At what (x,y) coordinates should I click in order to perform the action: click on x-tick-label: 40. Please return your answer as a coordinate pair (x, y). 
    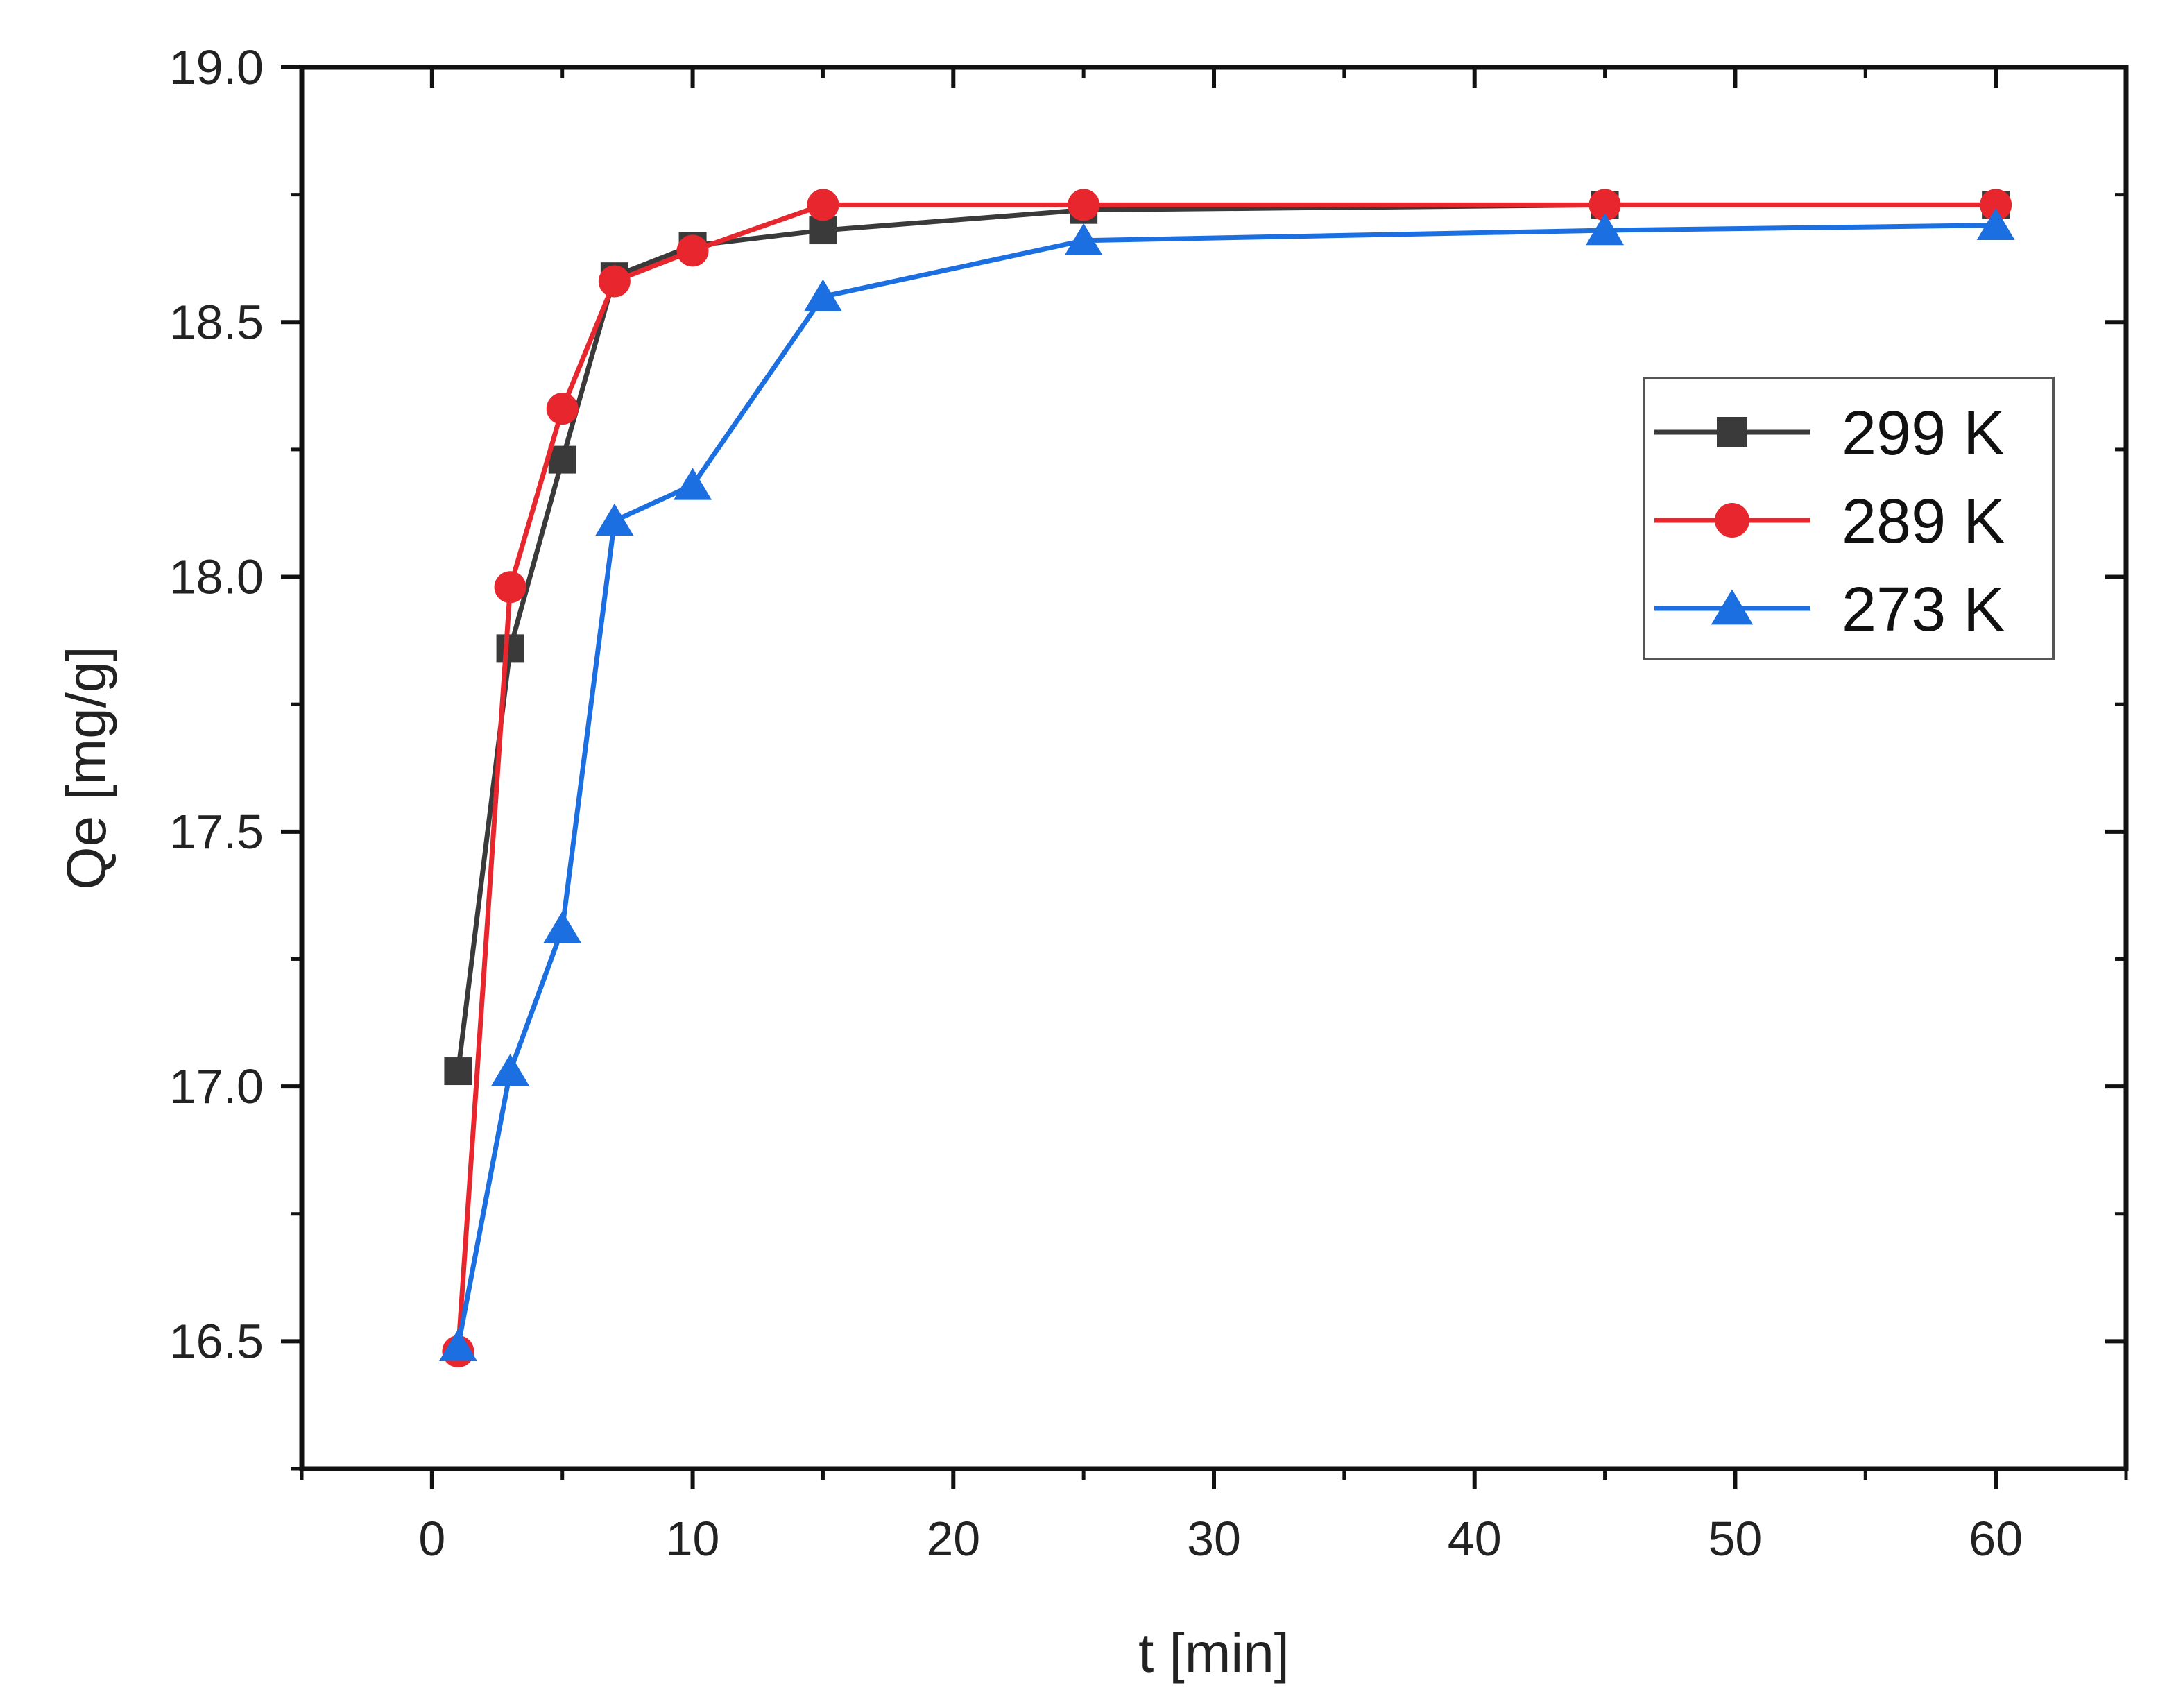
    Looking at the image, I should click on (1475, 1539).